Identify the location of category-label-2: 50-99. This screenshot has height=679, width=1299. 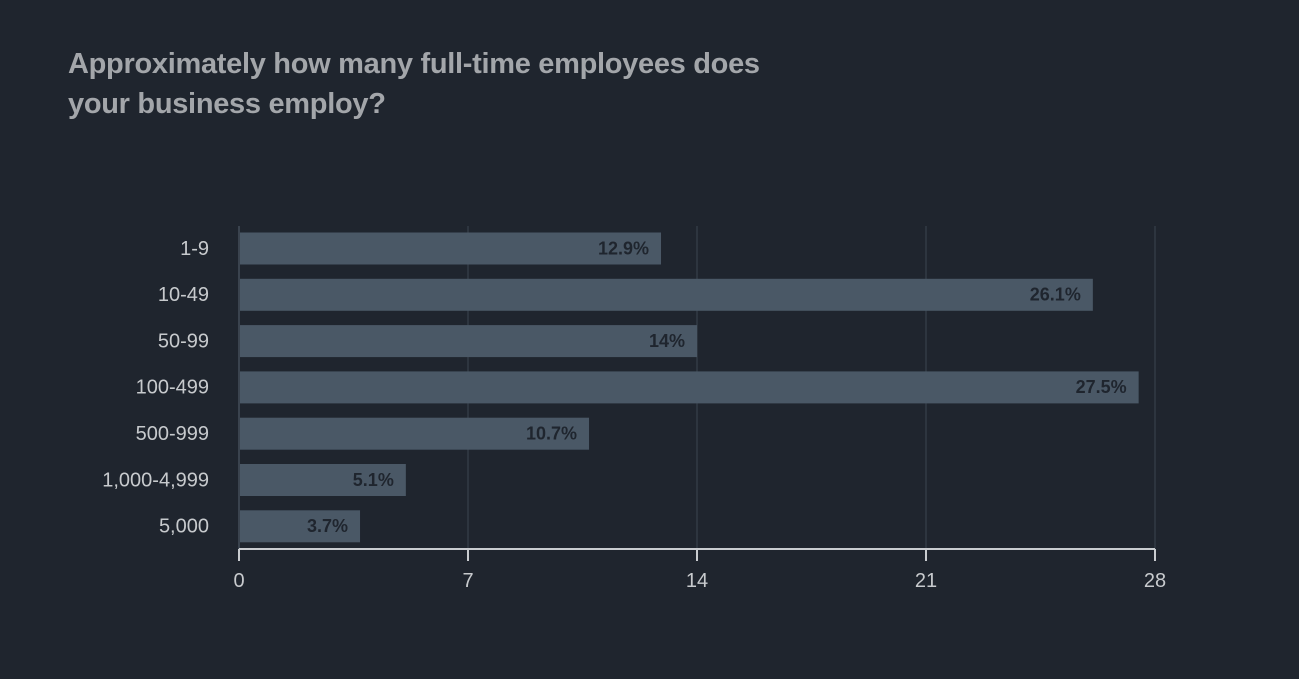
(183, 341).